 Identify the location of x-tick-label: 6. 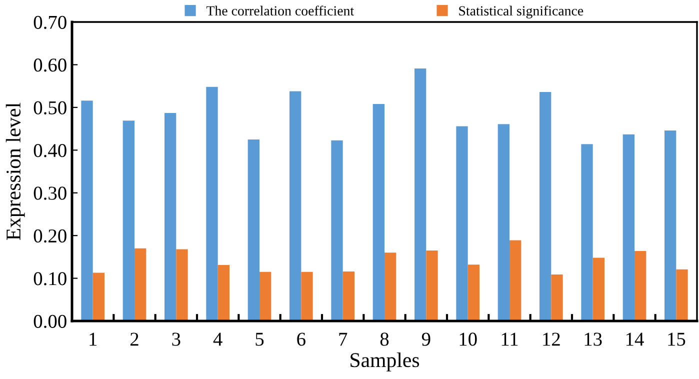
(301, 339).